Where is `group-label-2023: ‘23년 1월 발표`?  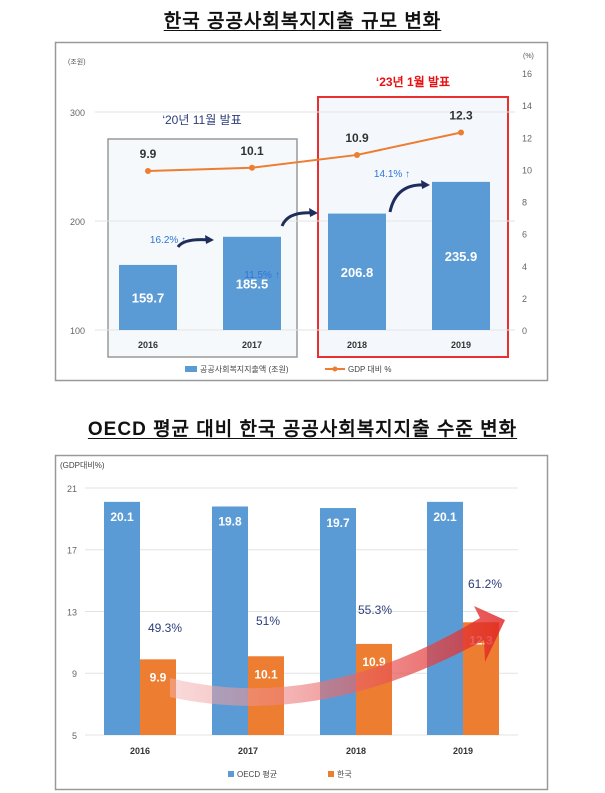 group-label-2023: ‘23년 1월 발표 is located at coordinates (413, 81).